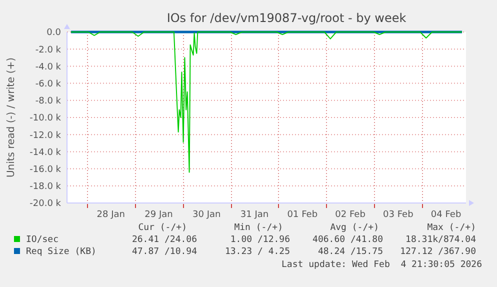 The width and height of the screenshot is (497, 287). I want to click on text: 1.00 /12.96, so click(260, 240).